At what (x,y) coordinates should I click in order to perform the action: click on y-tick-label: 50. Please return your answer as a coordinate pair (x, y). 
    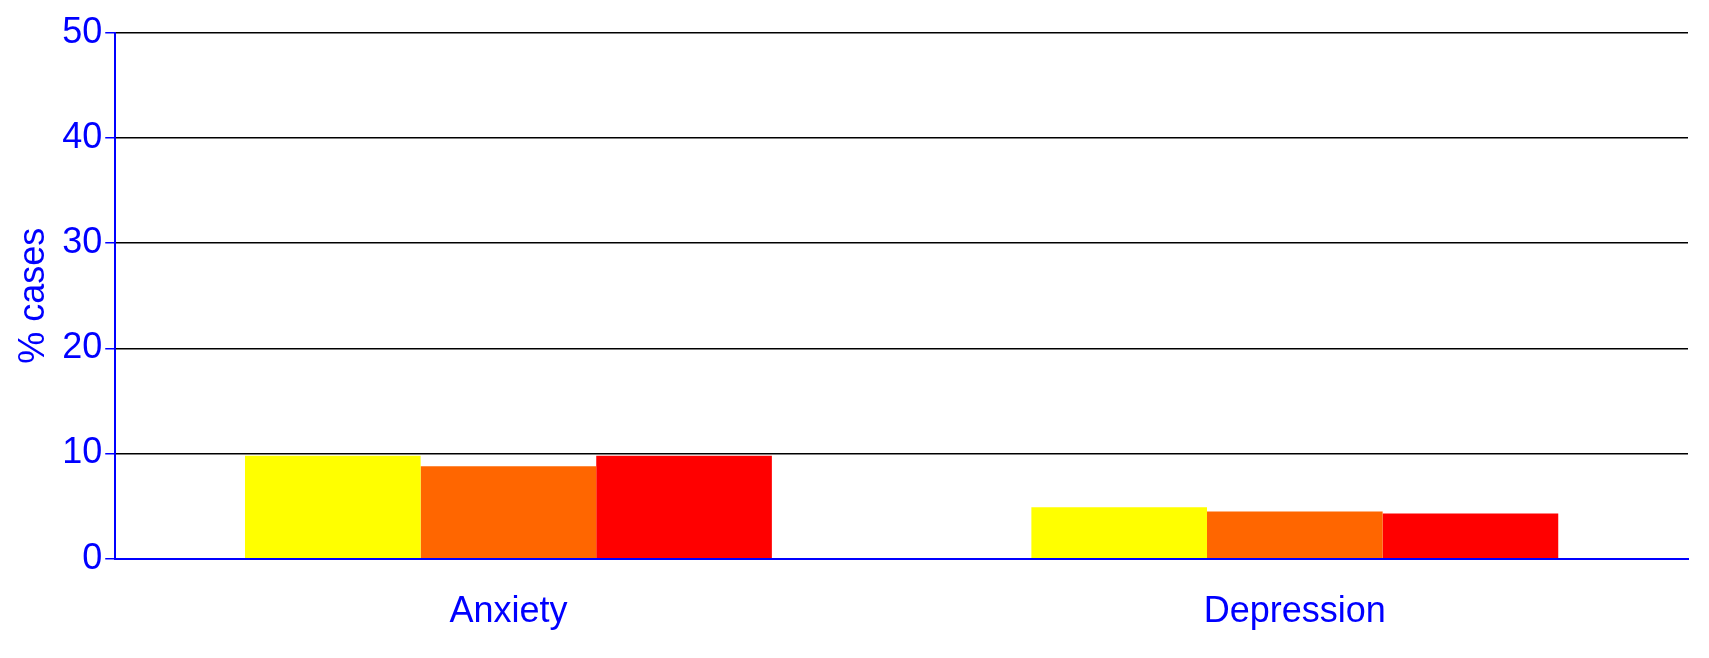
    Looking at the image, I should click on (82, 30).